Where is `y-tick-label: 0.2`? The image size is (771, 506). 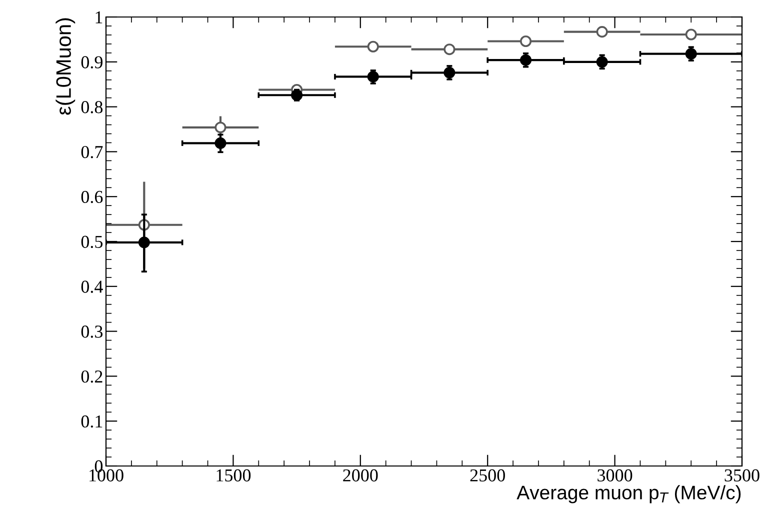
y-tick-label: 0.2 is located at coordinates (91, 376).